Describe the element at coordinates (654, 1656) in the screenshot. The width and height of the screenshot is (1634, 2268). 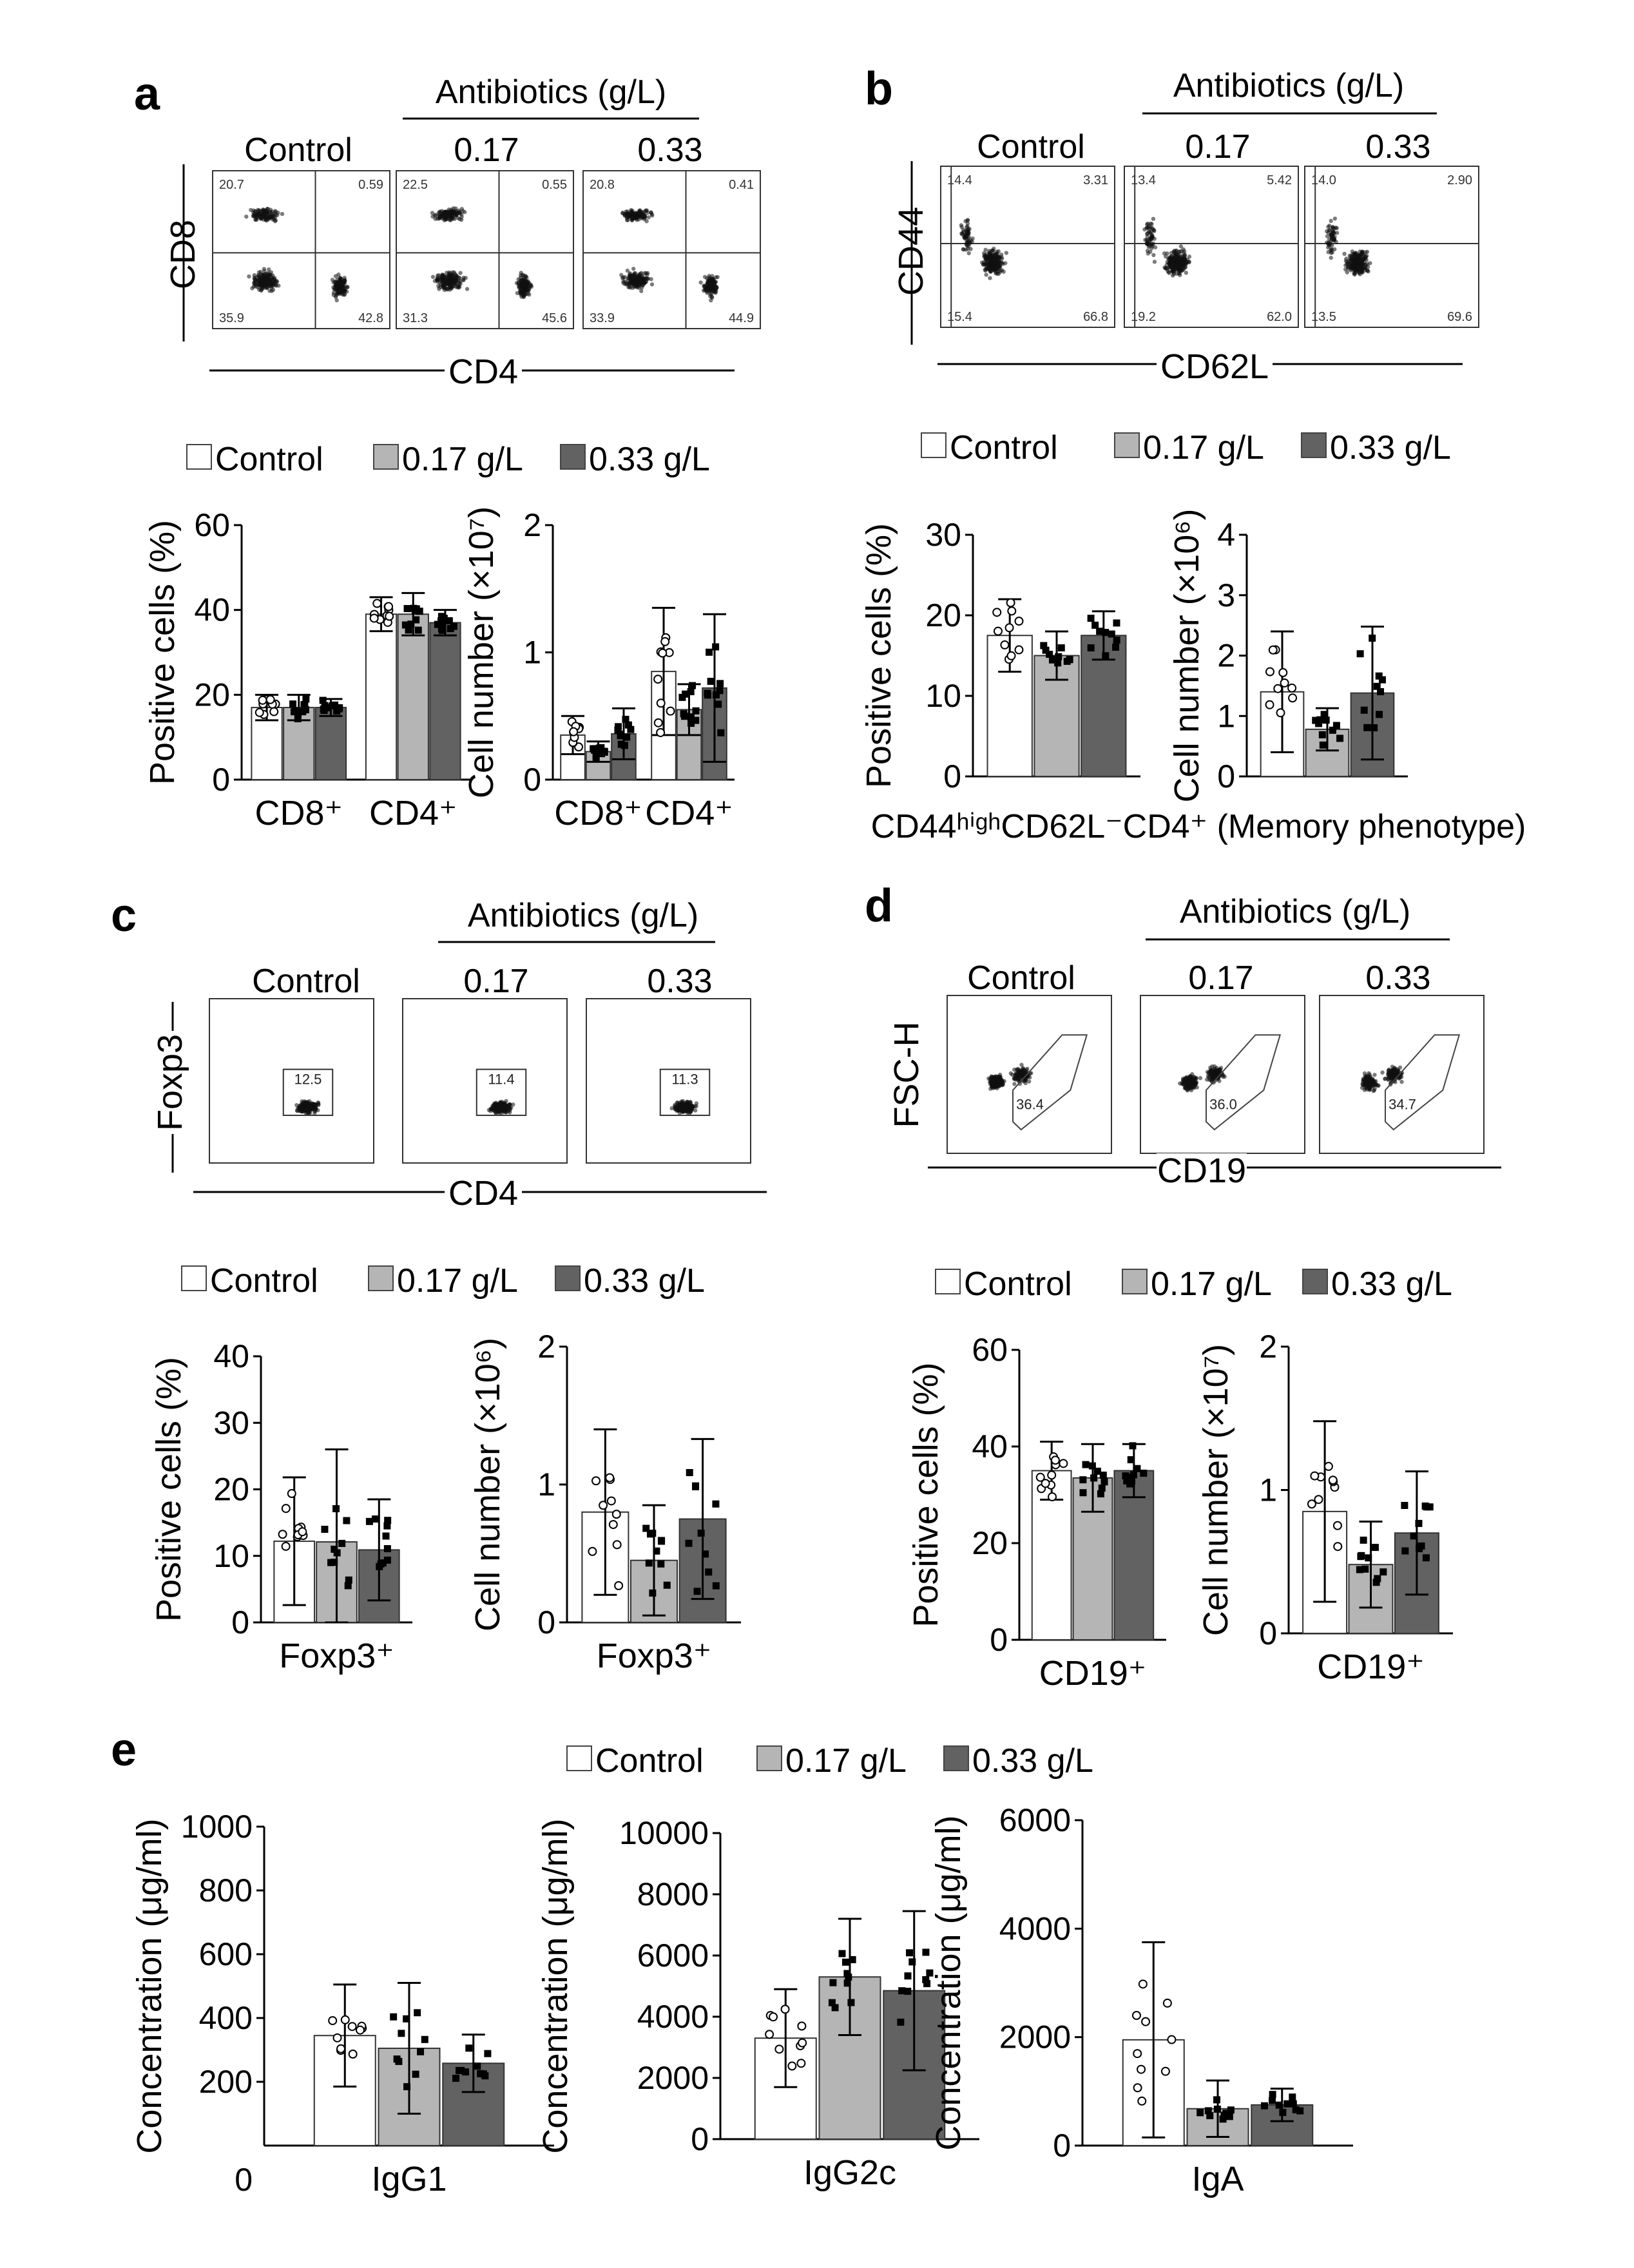
I see `group-label: Foxp3⁺` at that location.